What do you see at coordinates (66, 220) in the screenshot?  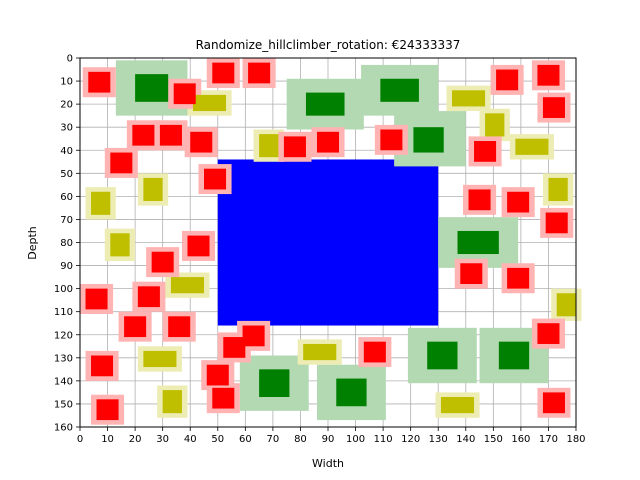 I see `y-tick-label: 70` at bounding box center [66, 220].